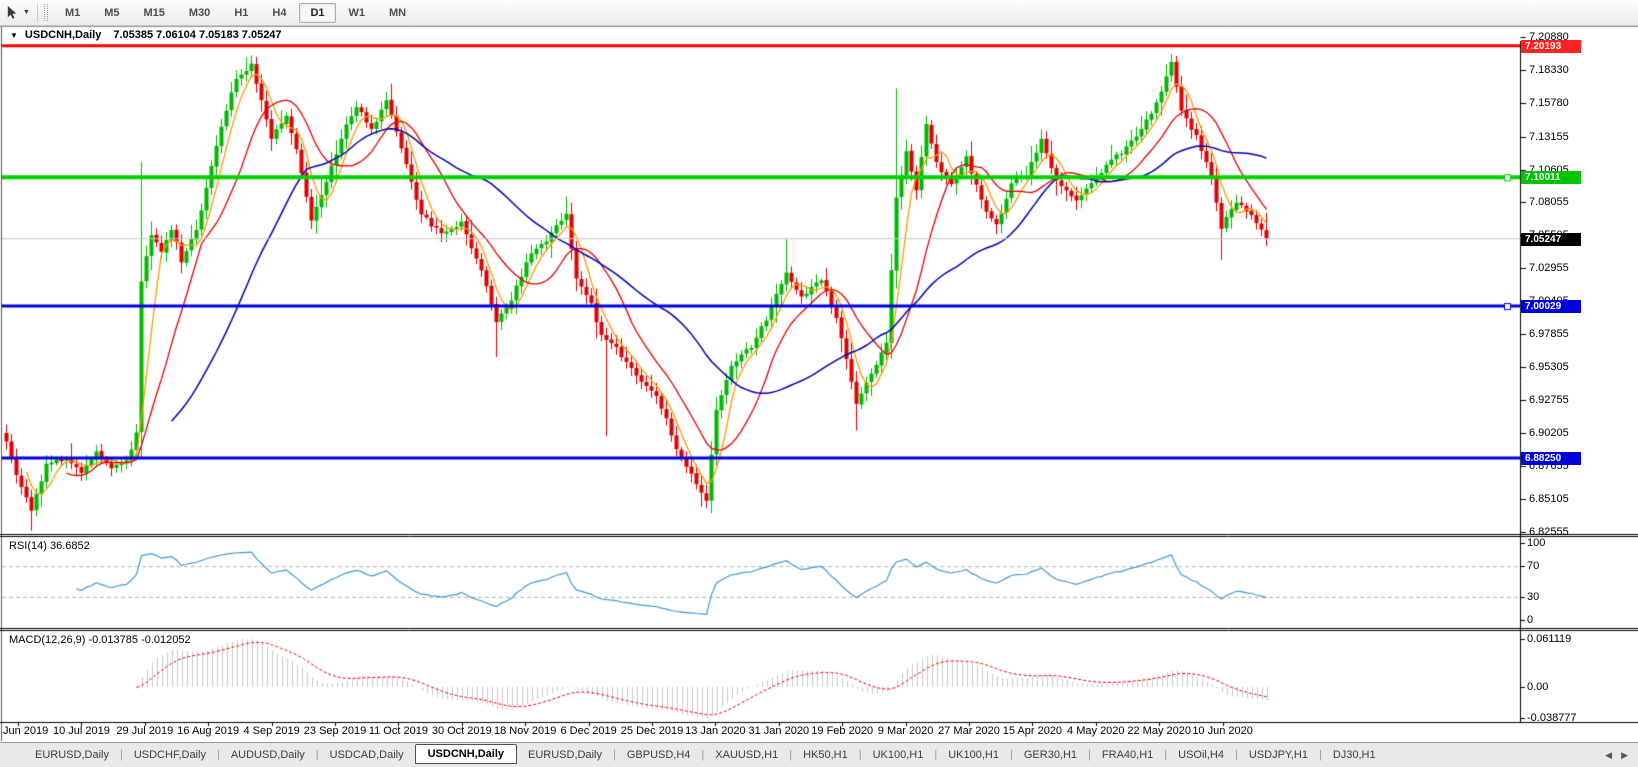 The width and height of the screenshot is (1638, 767). What do you see at coordinates (1549, 268) in the screenshot?
I see `price-tick-label: 7.02955` at bounding box center [1549, 268].